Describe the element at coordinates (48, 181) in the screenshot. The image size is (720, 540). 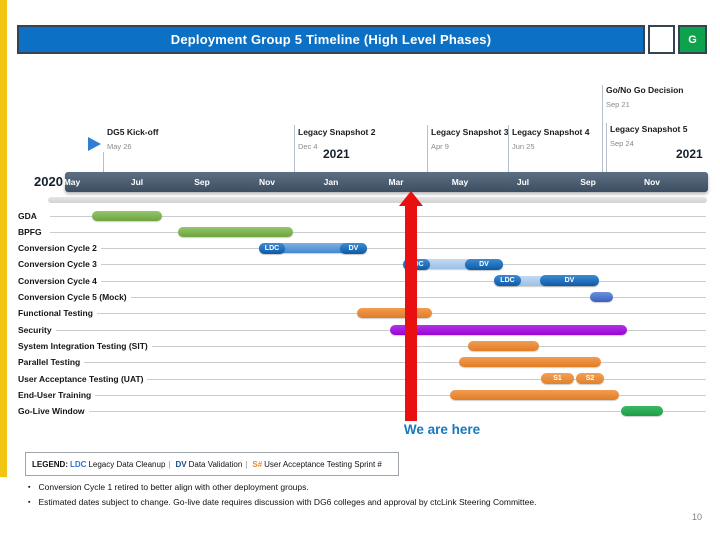
I see `year-label-2020: 2020` at that location.